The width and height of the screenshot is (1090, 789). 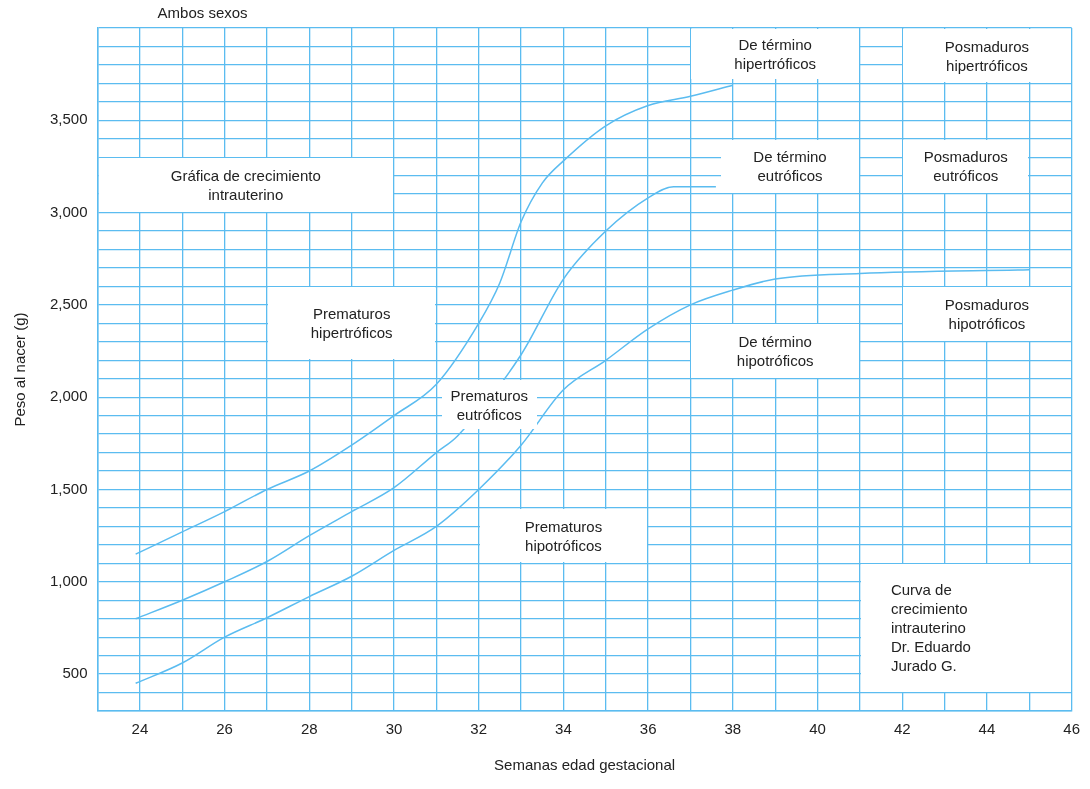 What do you see at coordinates (202, 13) in the screenshot?
I see `chart-title: Ambos sexos` at bounding box center [202, 13].